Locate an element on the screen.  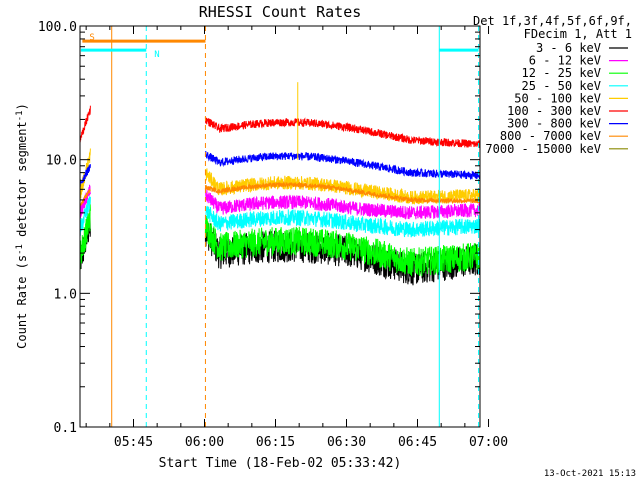
y-tick-label: 1.0 is located at coordinates (65, 294).